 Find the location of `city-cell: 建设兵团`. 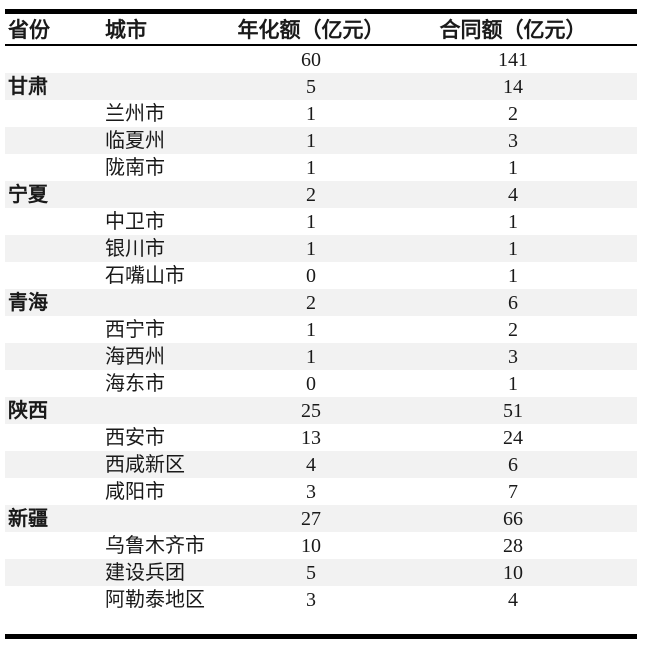

city-cell: 建设兵团 is located at coordinates (145, 572).